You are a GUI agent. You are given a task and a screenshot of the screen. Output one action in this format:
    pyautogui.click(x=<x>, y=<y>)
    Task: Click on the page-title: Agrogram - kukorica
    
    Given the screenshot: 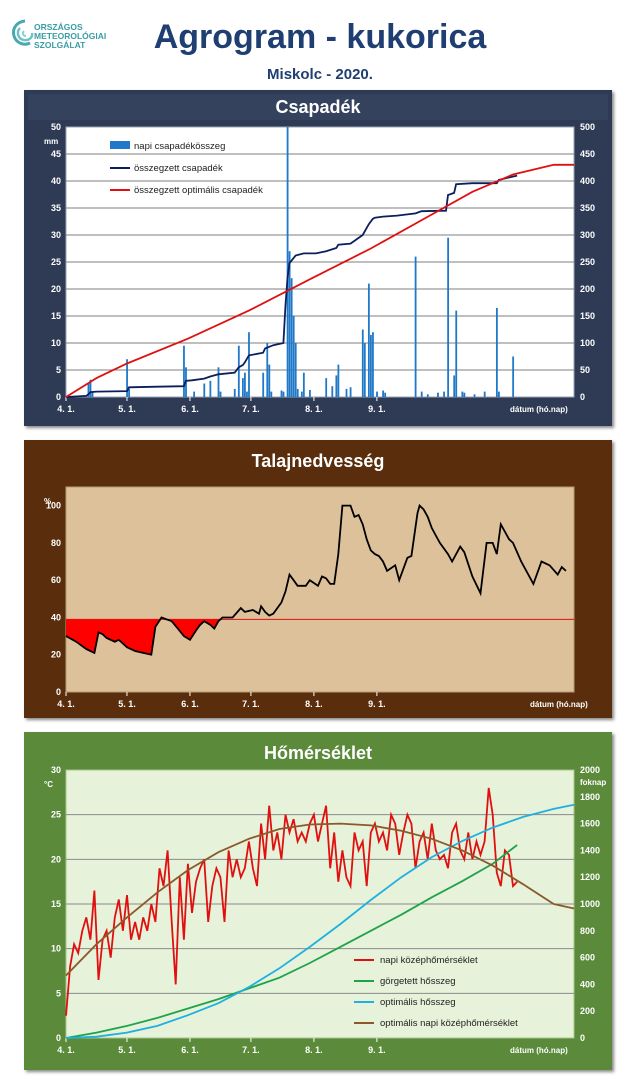 What is the action you would take?
    pyautogui.click(x=320, y=37)
    